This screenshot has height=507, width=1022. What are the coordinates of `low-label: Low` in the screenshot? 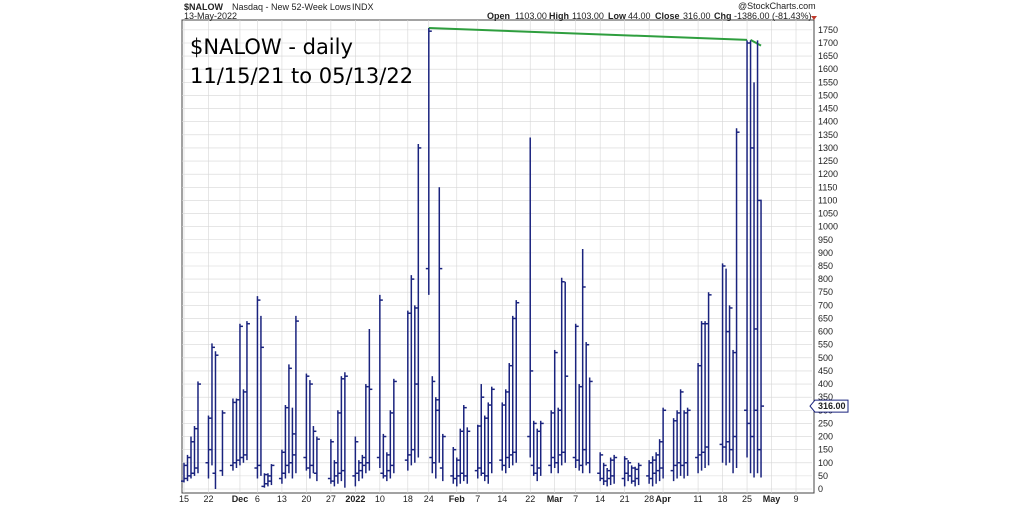 It's located at (617, 16).